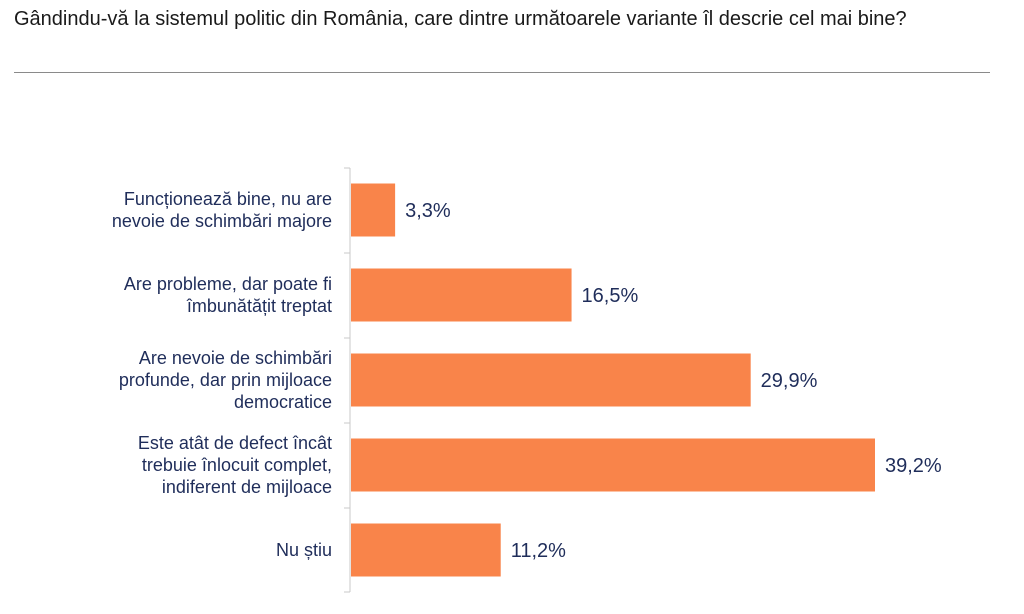  Describe the element at coordinates (259, 306) in the screenshot. I see `category-label-line: îmbunătățit treptat` at that location.